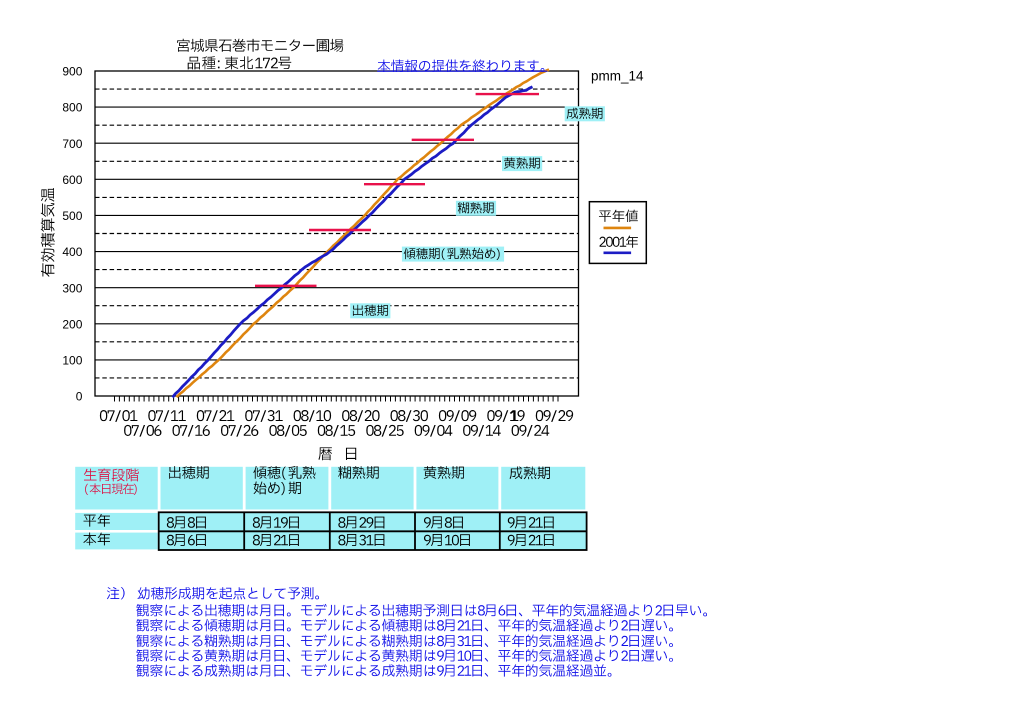 This screenshot has width=1024, height=724. Describe the element at coordinates (72, 144) in the screenshot. I see `svg-text: 700` at that location.